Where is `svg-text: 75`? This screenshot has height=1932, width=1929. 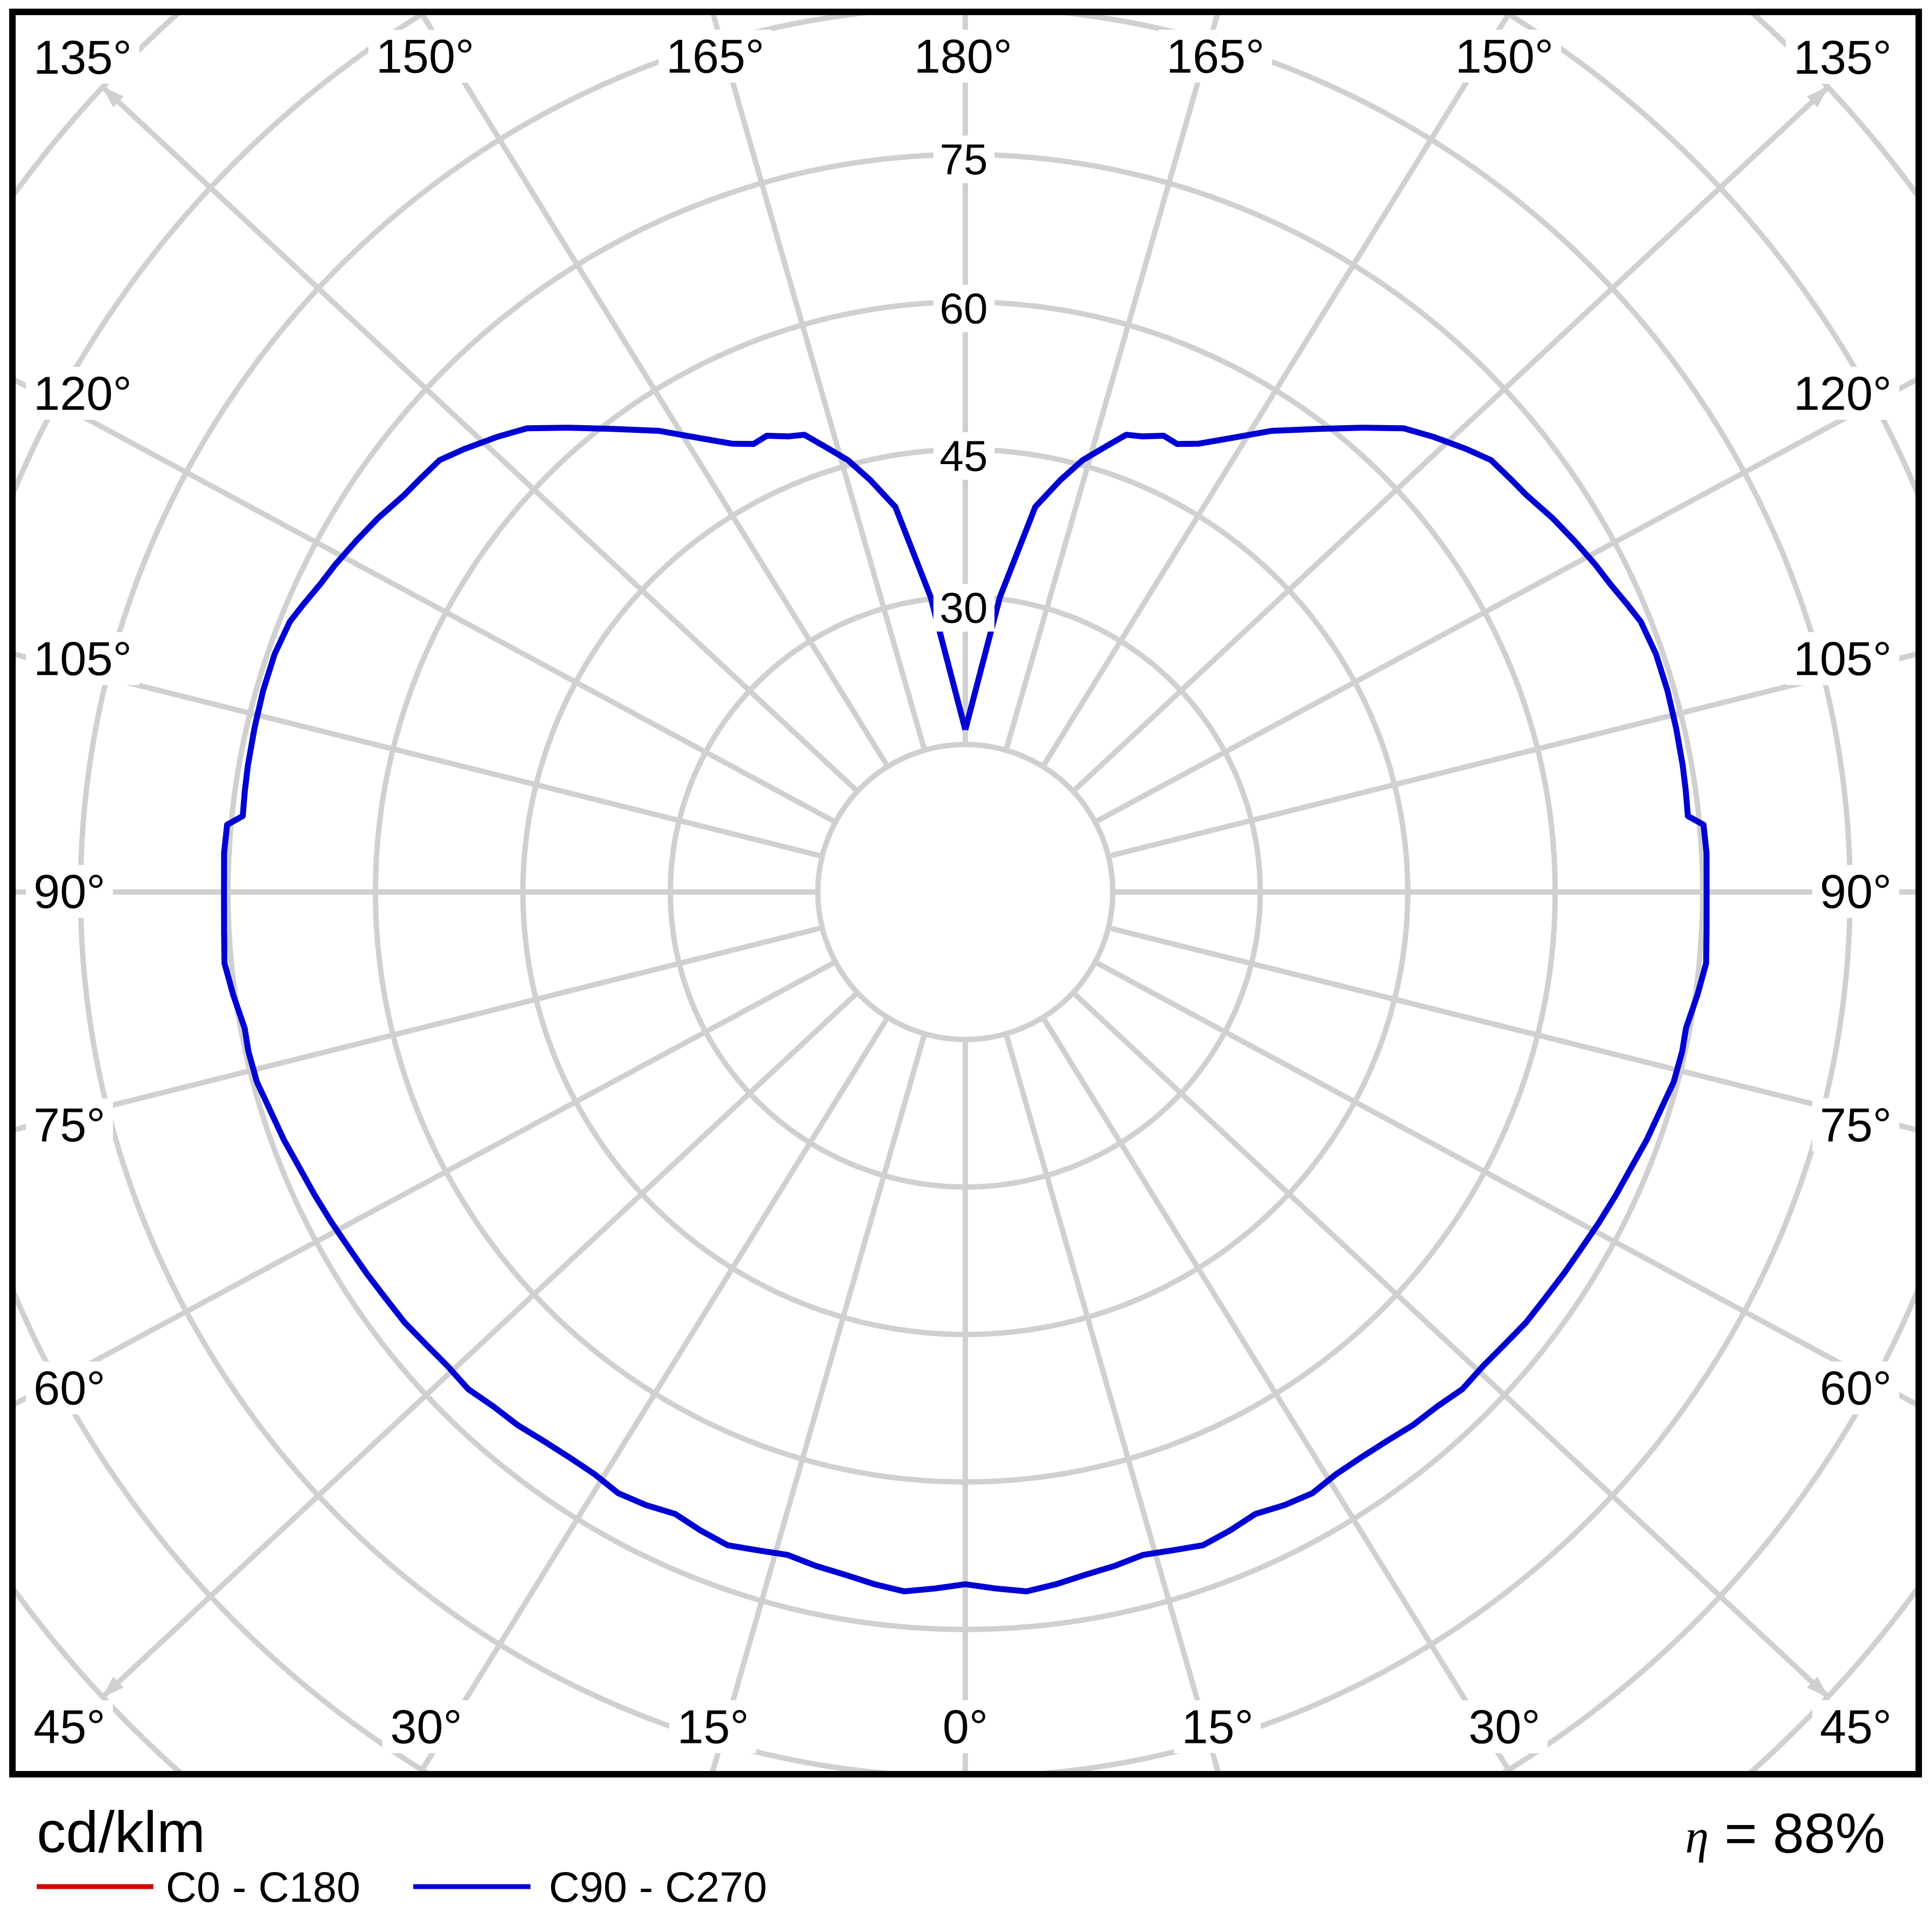
svg-text: 75 is located at coordinates (964, 160).